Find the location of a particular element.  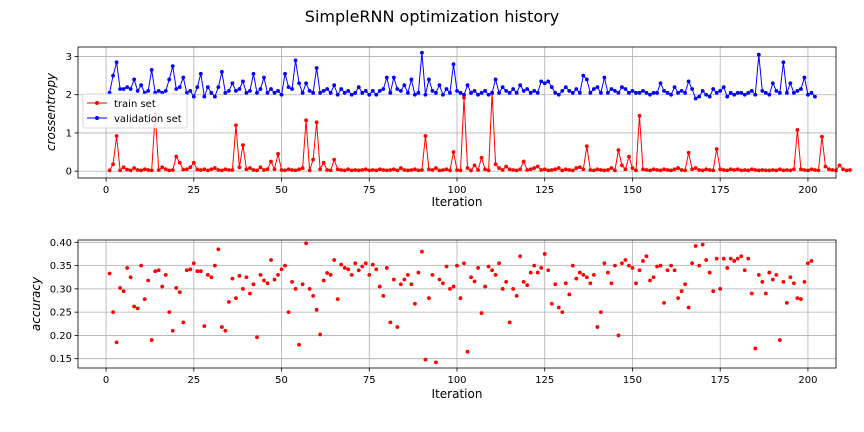

x-tick-label: 125 is located at coordinates (544, 380).